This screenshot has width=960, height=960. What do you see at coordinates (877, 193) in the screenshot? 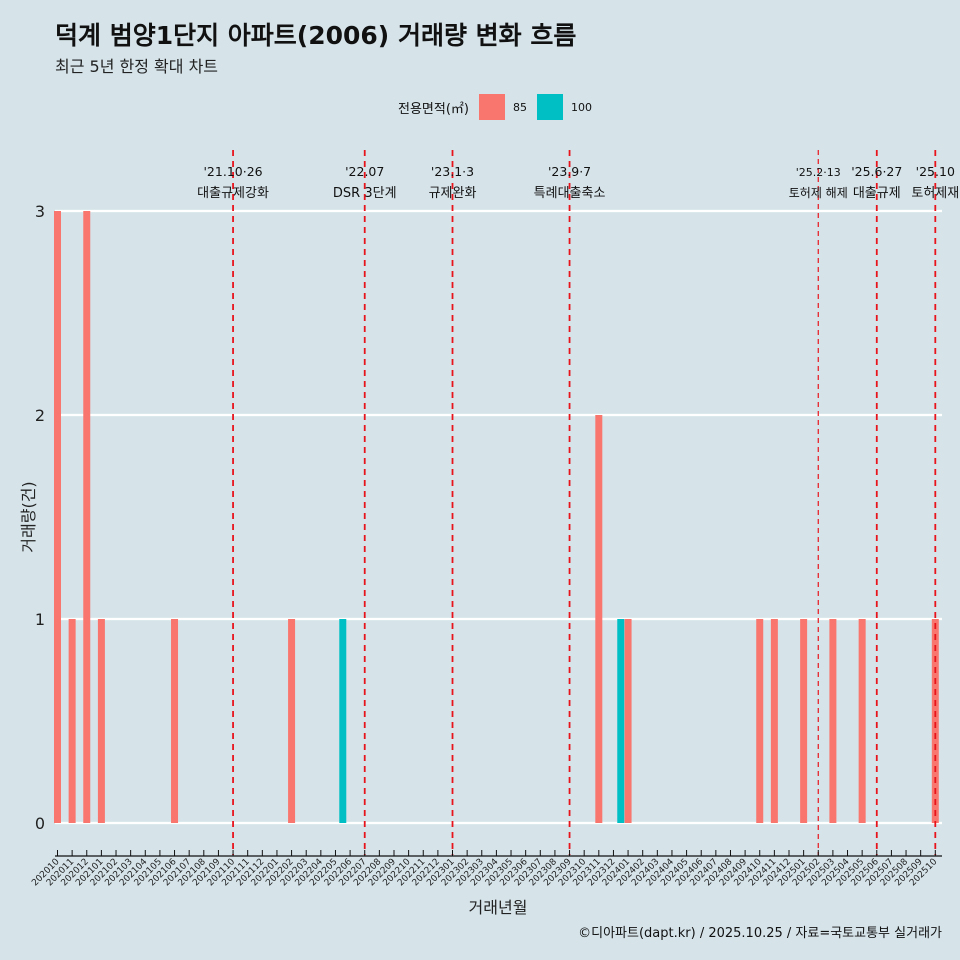
I see `event-label: 대출규제` at bounding box center [877, 193].